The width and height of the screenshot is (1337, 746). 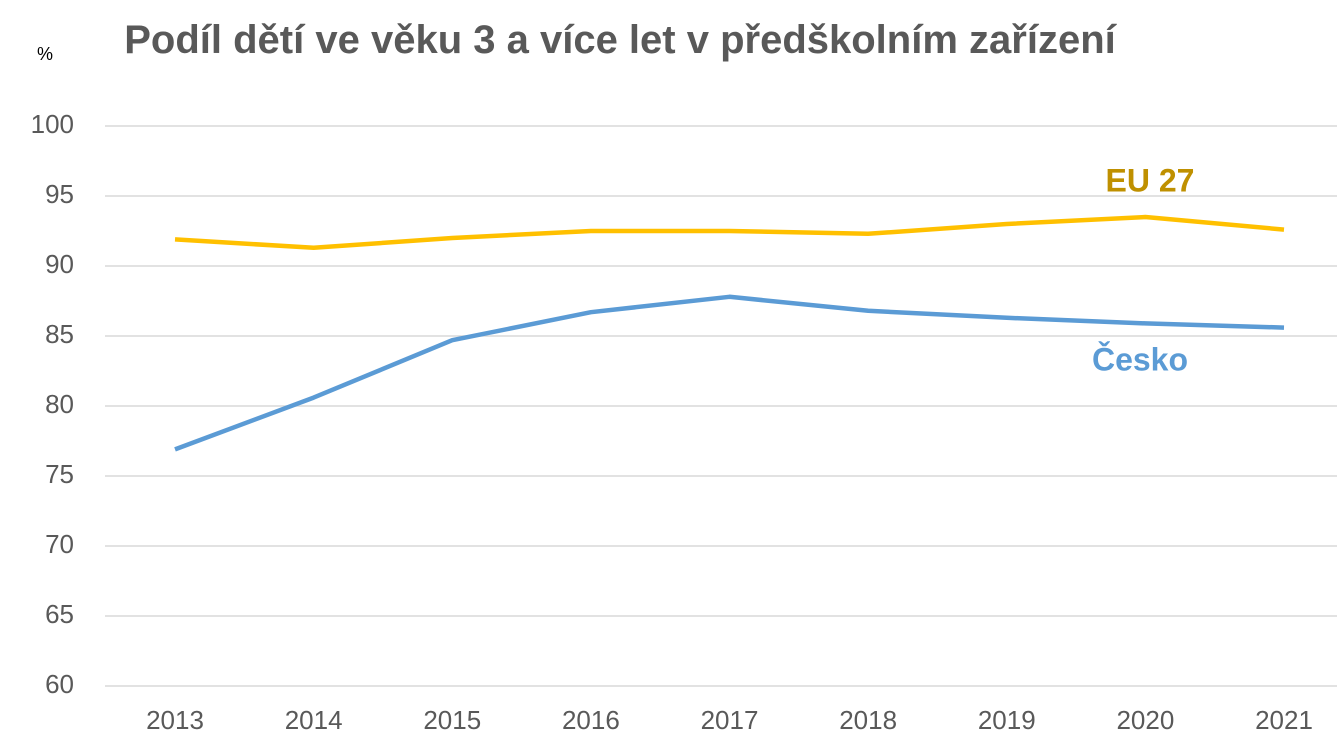 What do you see at coordinates (59, 684) in the screenshot?
I see `y-tick-label: 60` at bounding box center [59, 684].